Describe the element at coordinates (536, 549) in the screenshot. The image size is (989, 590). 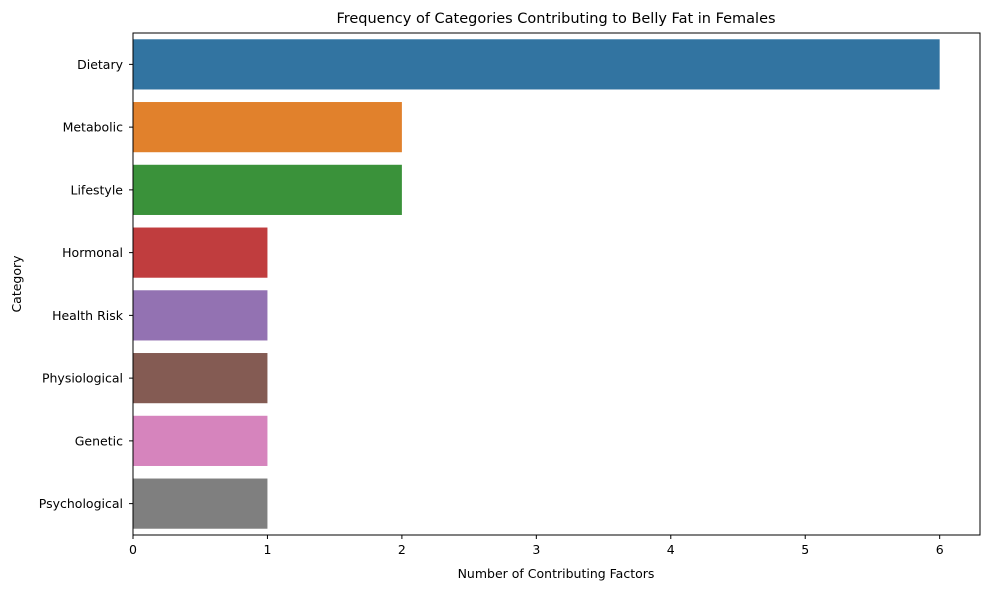
I see `x-tick-label: 3` at that location.